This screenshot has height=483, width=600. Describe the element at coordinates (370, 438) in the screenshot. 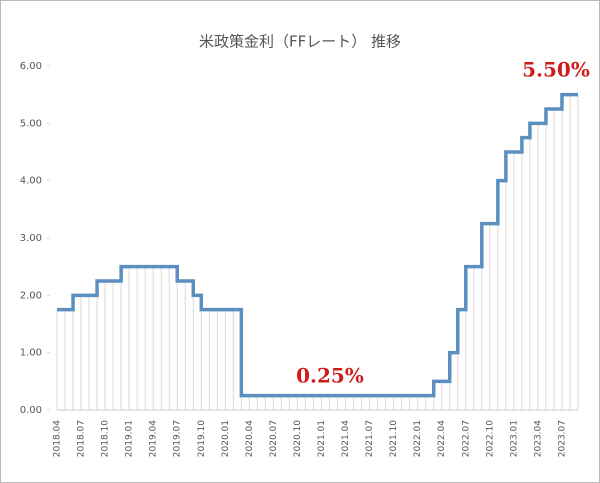

I see `x-tick-label: 2021.07` at that location.